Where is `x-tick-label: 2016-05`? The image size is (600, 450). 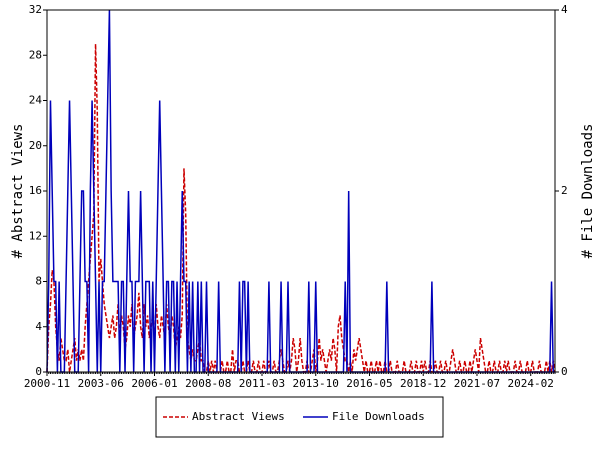 x-tick-label: 2016-05 is located at coordinates (369, 383).